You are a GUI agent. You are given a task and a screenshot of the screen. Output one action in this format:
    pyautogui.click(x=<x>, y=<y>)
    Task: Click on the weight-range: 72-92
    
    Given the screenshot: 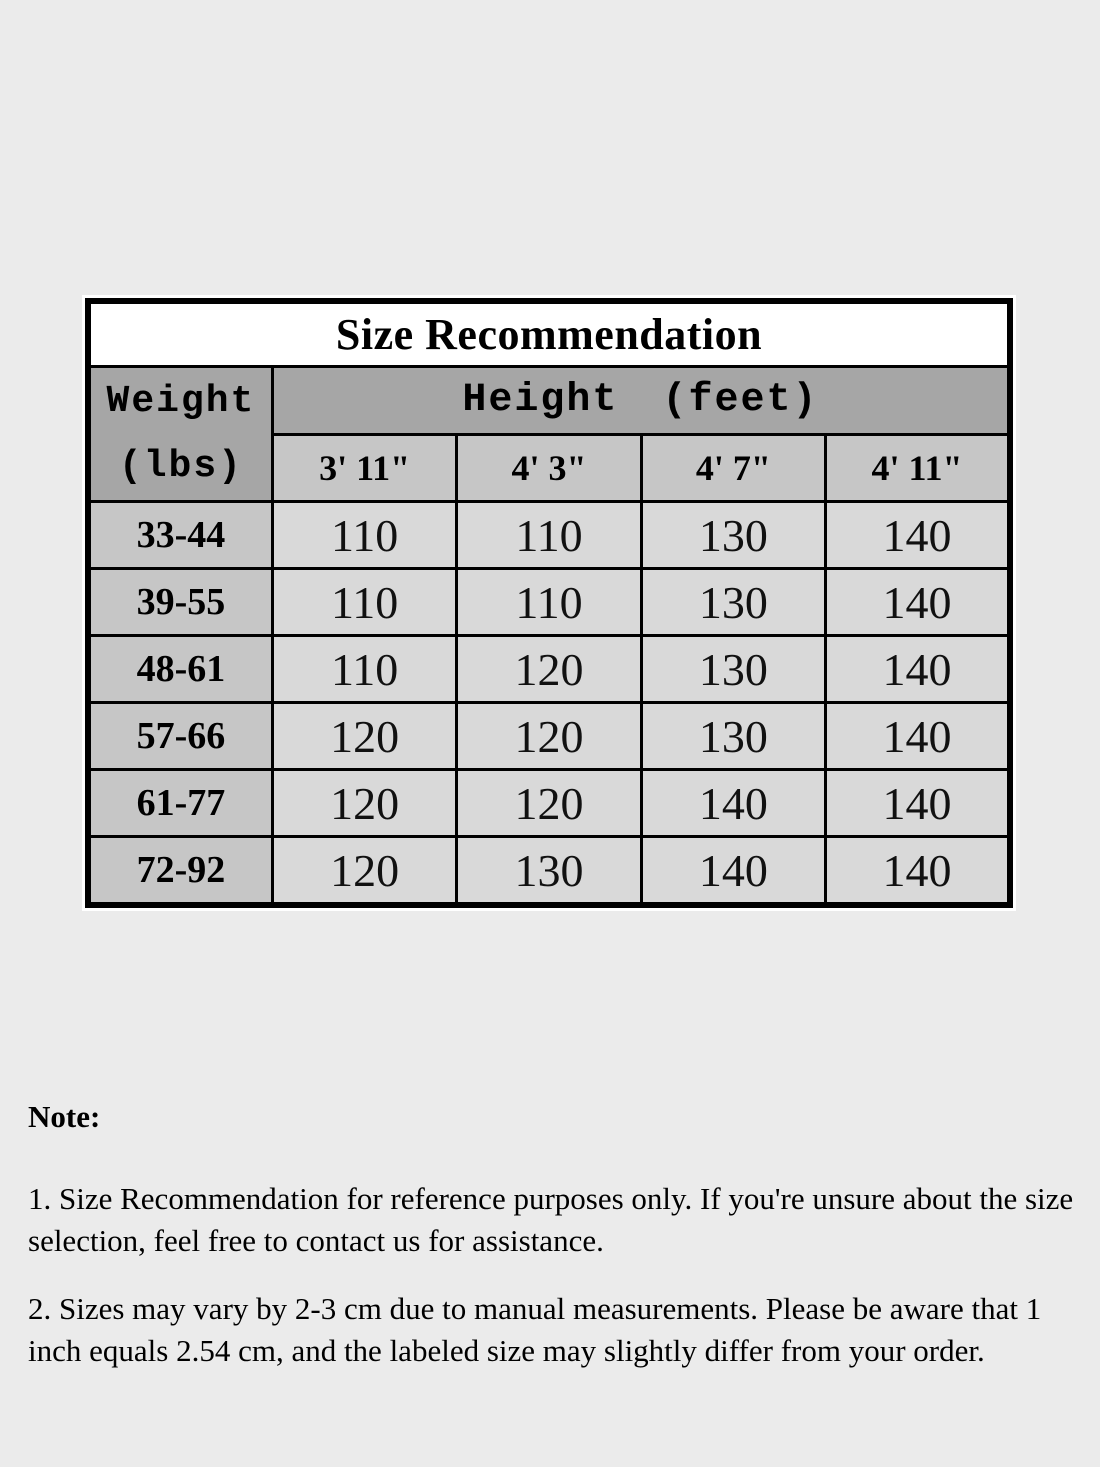 What is the action you would take?
    pyautogui.click(x=180, y=871)
    